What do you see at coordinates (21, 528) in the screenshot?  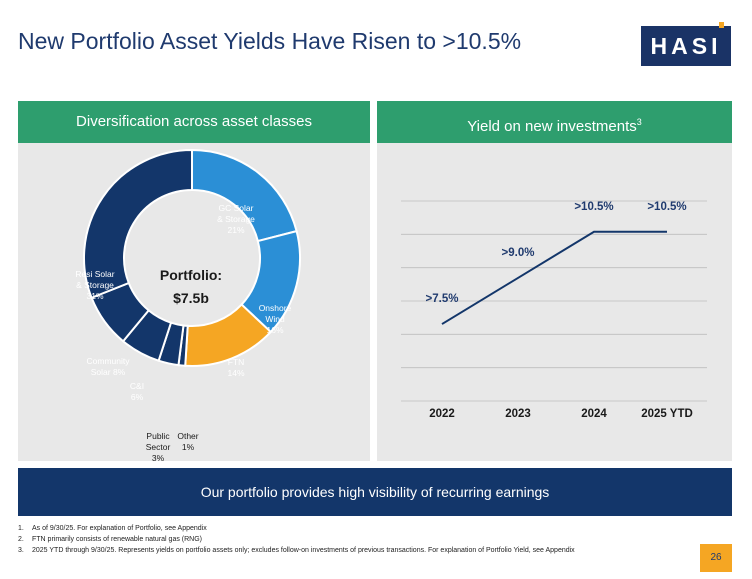 I see `footnote-number: 1.` at bounding box center [21, 528].